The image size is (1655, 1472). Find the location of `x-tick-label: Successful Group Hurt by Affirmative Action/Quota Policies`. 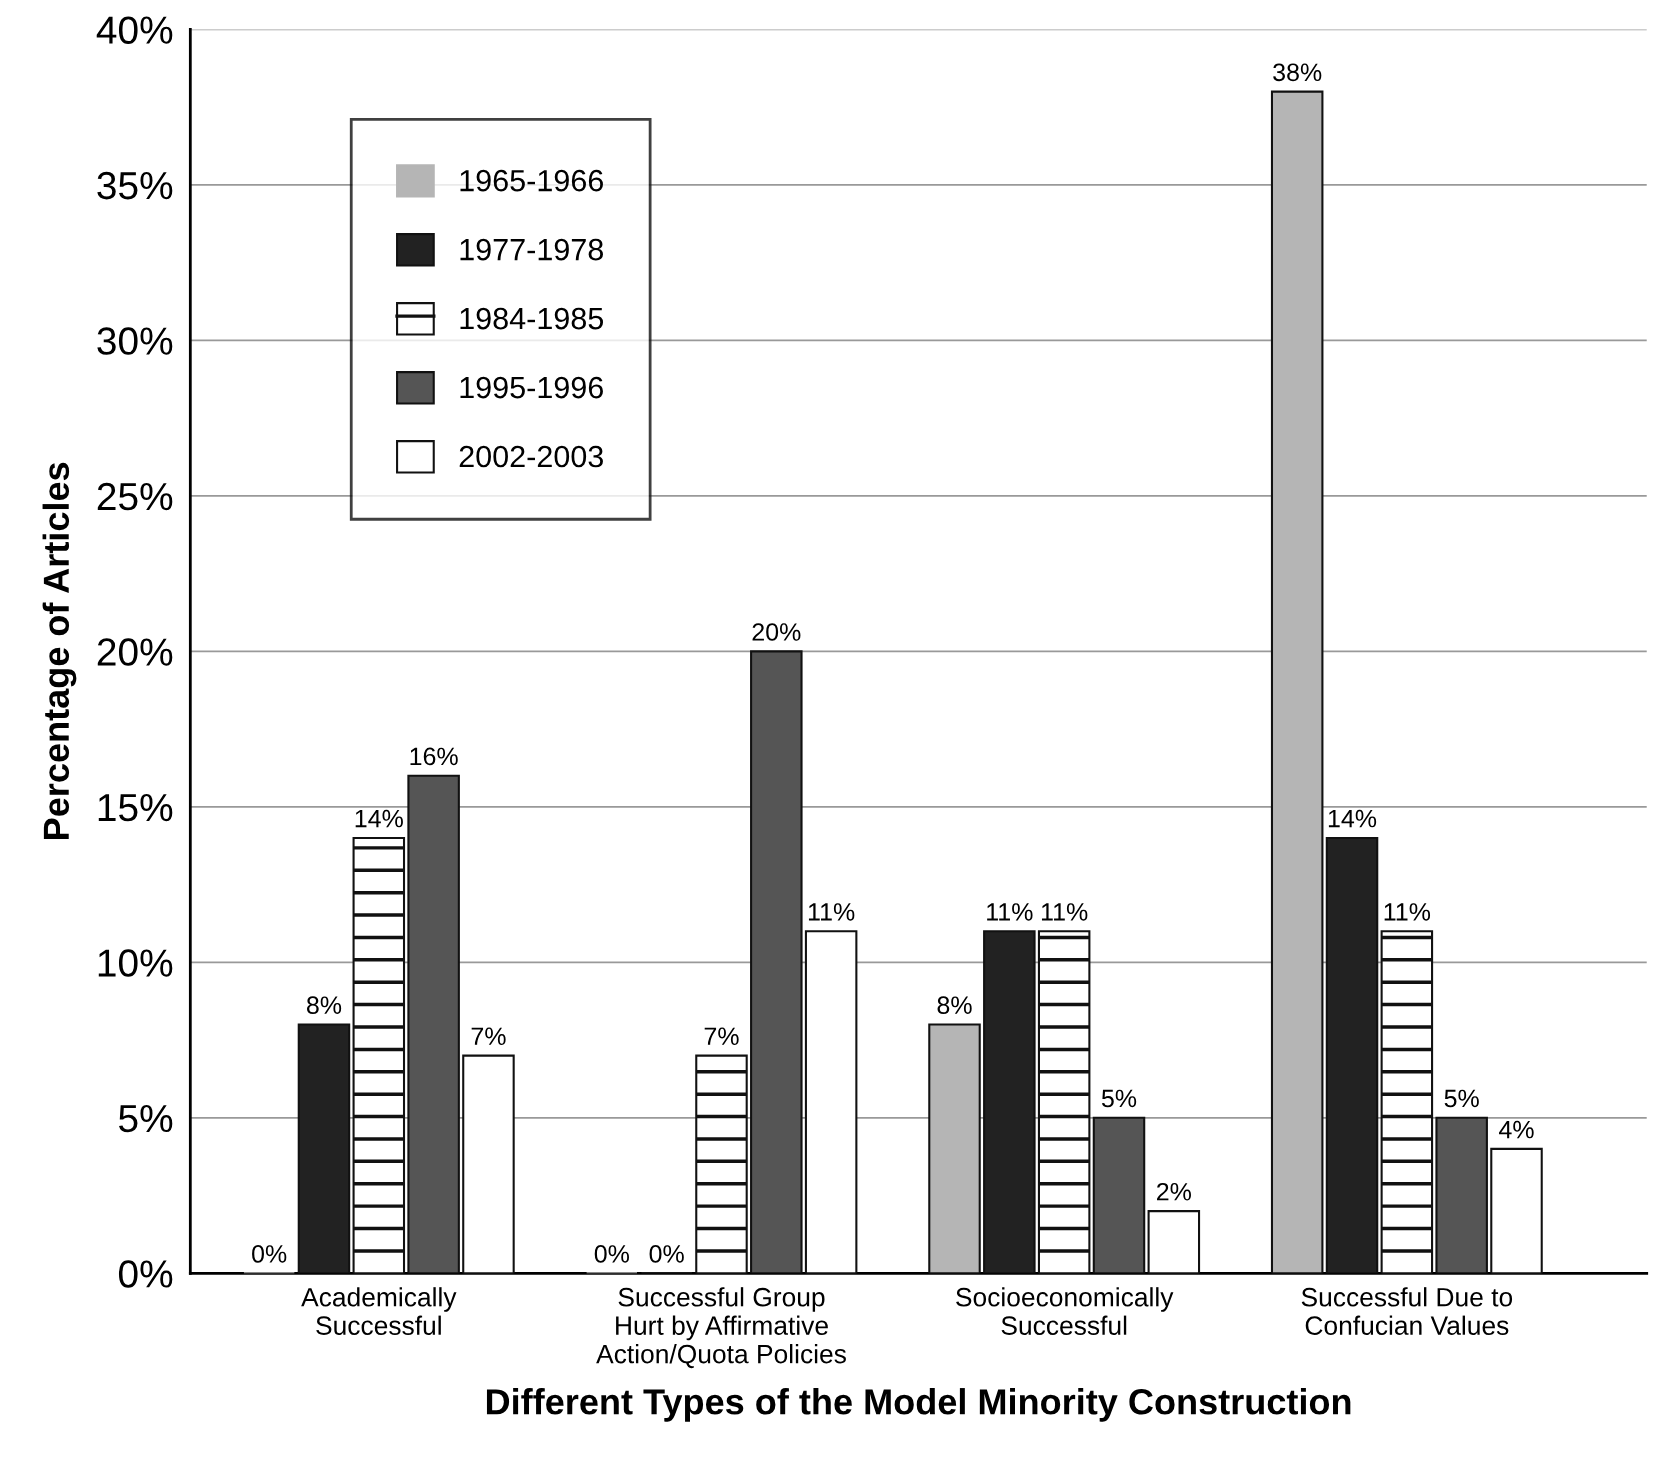

x-tick-label: Successful Group Hurt by Affirmative Action/Quota Policies is located at coordinates (721, 1328).